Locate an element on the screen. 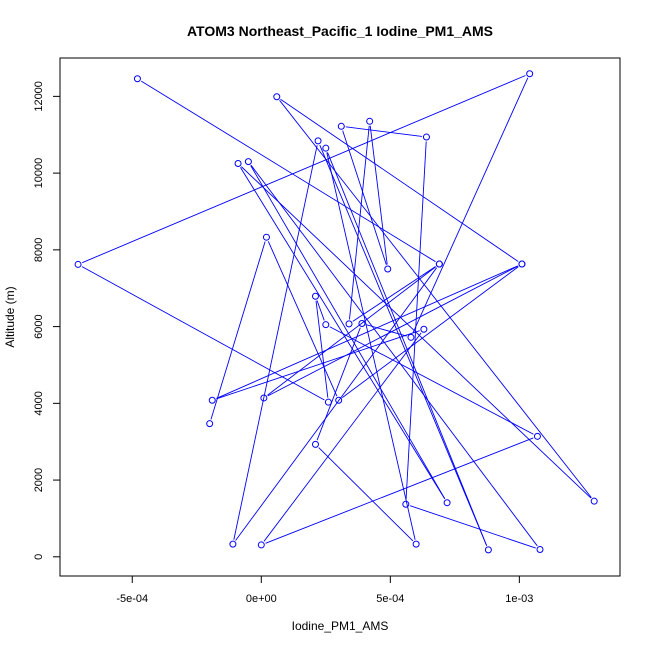  x-tick-label: -5e-04 is located at coordinates (132, 599).